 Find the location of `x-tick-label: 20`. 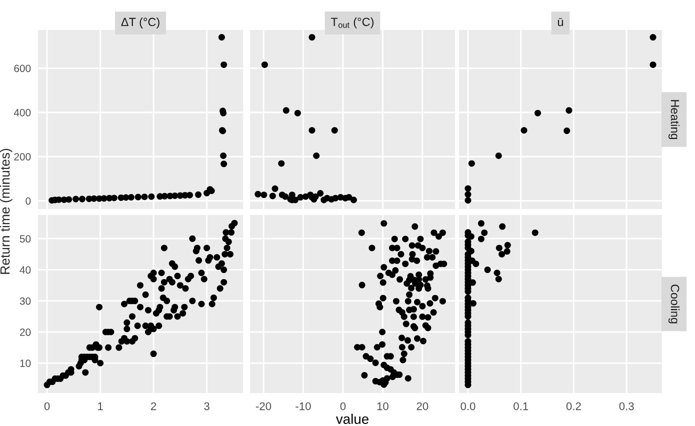

x-tick-label: 20 is located at coordinates (422, 406).